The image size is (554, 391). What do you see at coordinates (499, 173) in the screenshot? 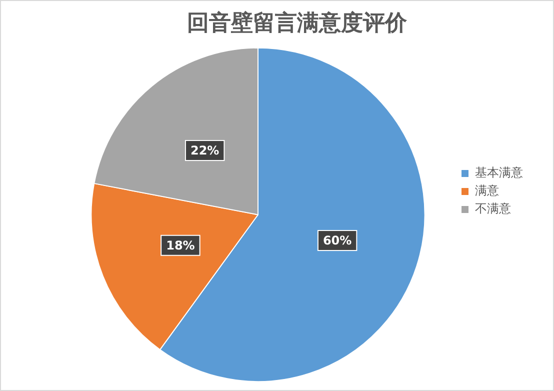
I see `legend-label: 基本满意` at bounding box center [499, 173].